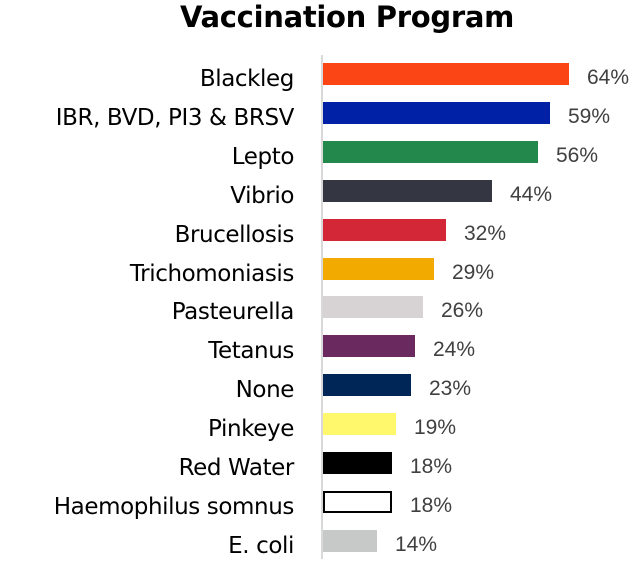 Image resolution: width=640 pixels, height=567 pixels. I want to click on bar-row: Vibrio 44%, so click(320, 197).